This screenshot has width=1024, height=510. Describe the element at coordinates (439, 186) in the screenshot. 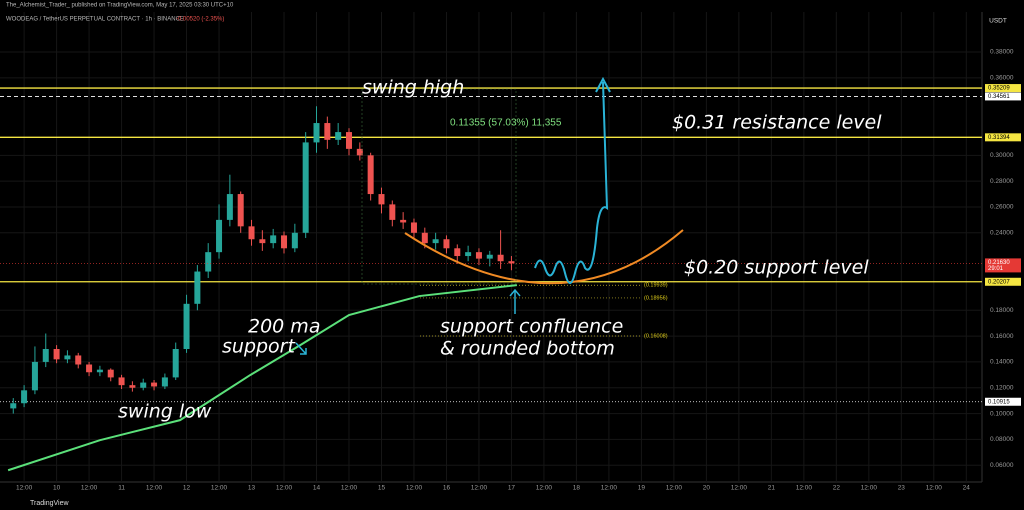

I see `measure-box` at that location.